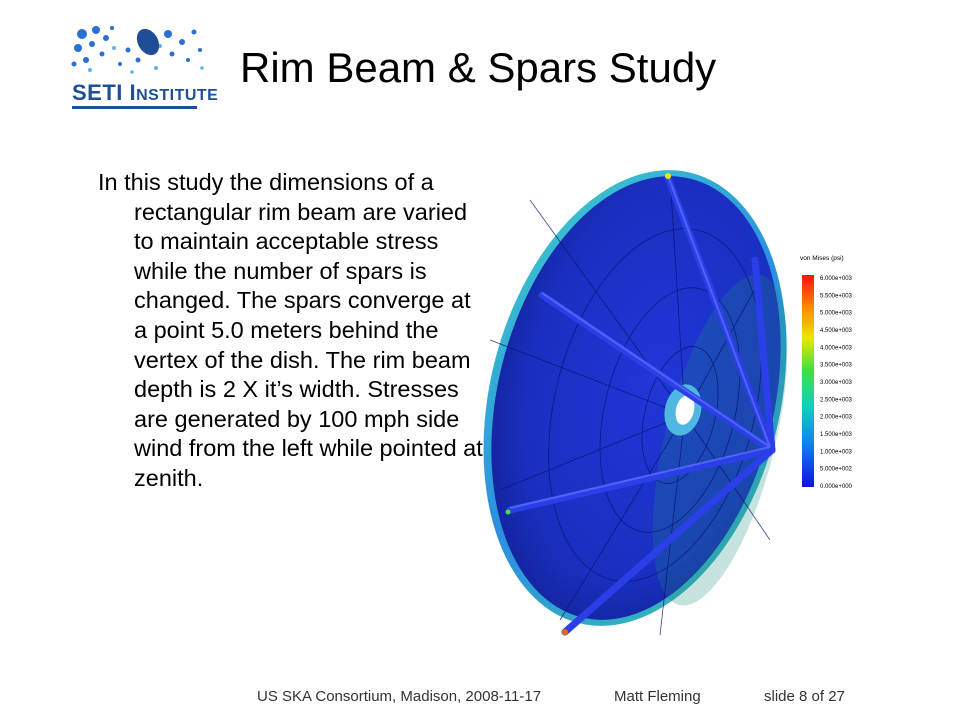 This screenshot has width=960, height=720. I want to click on footer-event: US SKA Consortium, Madison, 2008-11-17, so click(399, 696).